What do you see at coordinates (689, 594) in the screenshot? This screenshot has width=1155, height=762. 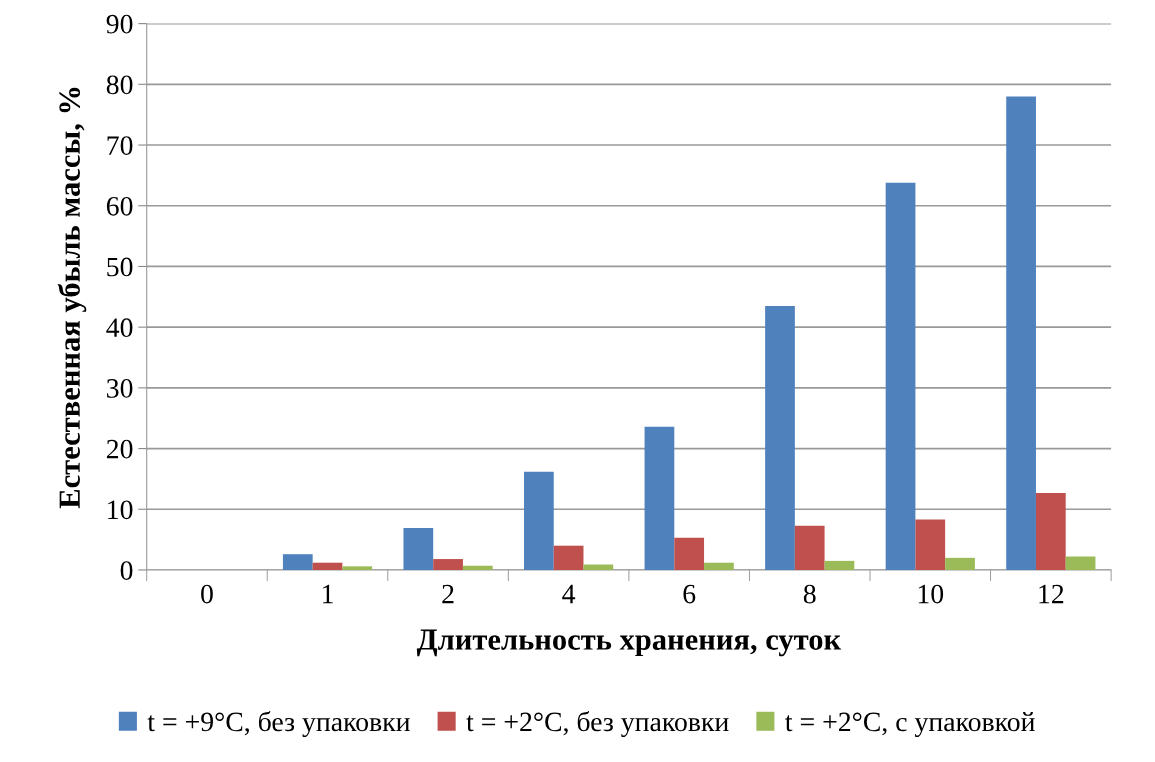 I see `x-tick-label: 6` at bounding box center [689, 594].